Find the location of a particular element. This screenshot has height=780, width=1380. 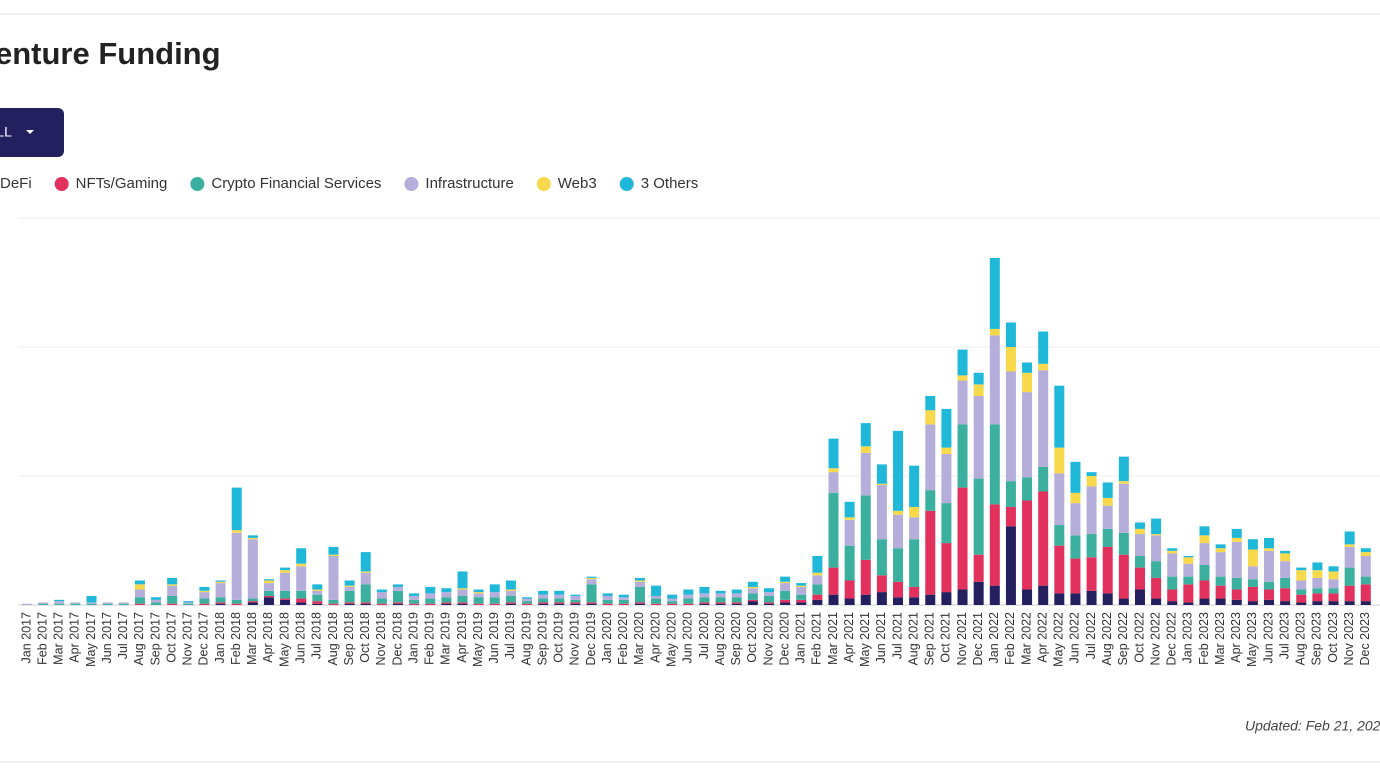

x-tick-label: Nov 2019 is located at coordinates (575, 639).